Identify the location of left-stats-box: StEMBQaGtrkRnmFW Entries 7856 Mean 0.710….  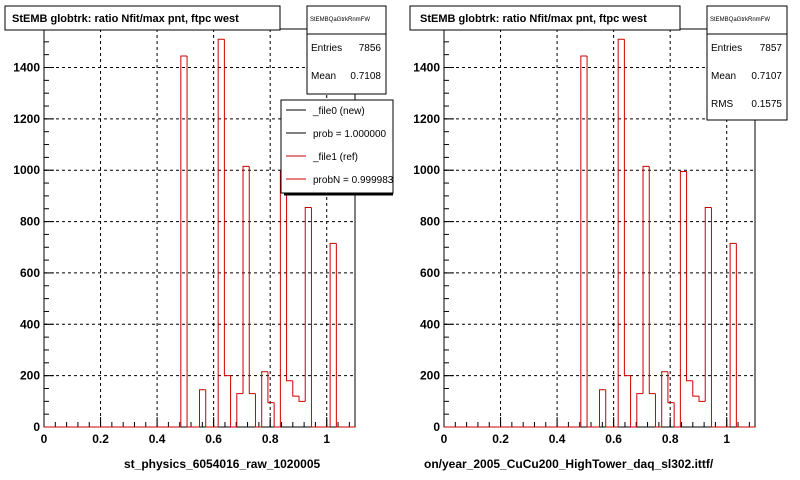
(346, 50).